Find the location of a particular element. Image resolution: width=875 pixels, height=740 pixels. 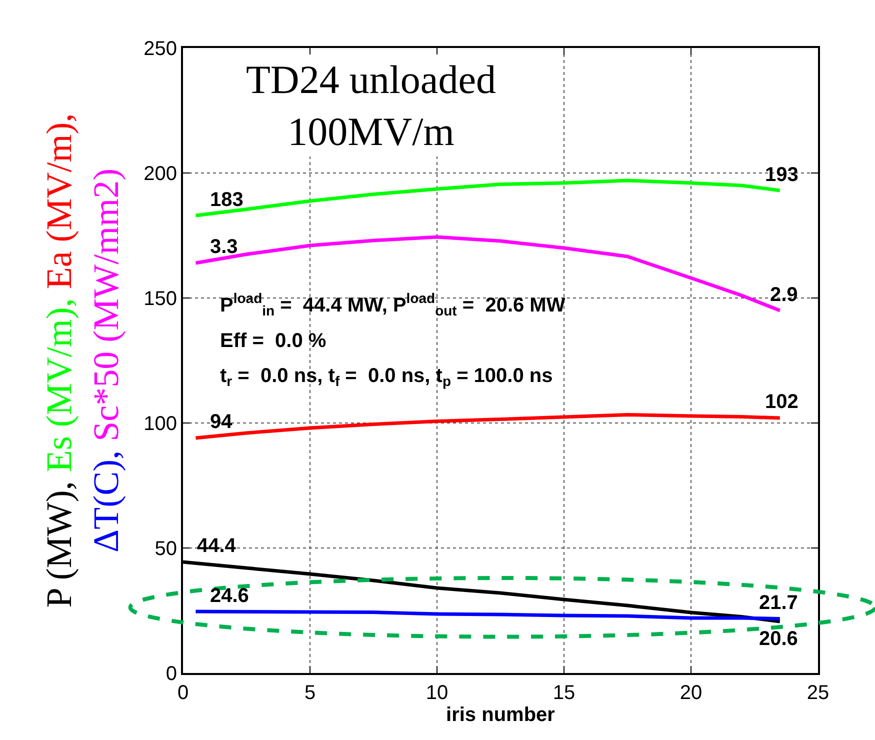

x-tick-label: 25 is located at coordinates (818, 693).